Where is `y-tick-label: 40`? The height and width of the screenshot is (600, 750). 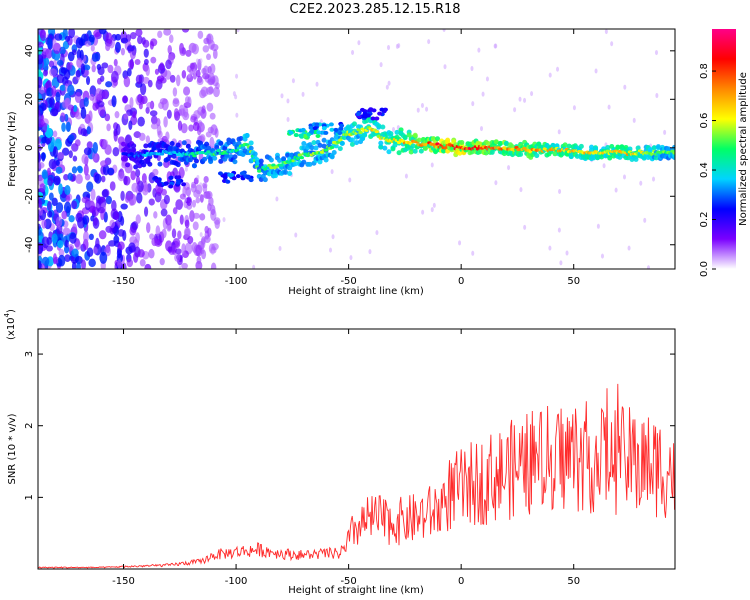 y-tick-label: 40 is located at coordinates (29, 50).